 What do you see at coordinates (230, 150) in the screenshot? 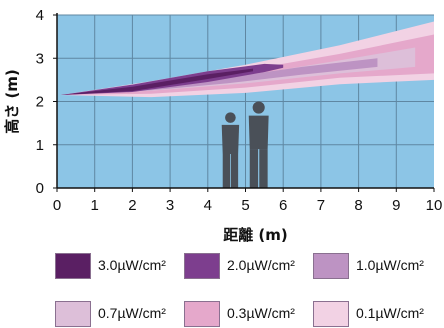
I see `person-short` at bounding box center [230, 150].